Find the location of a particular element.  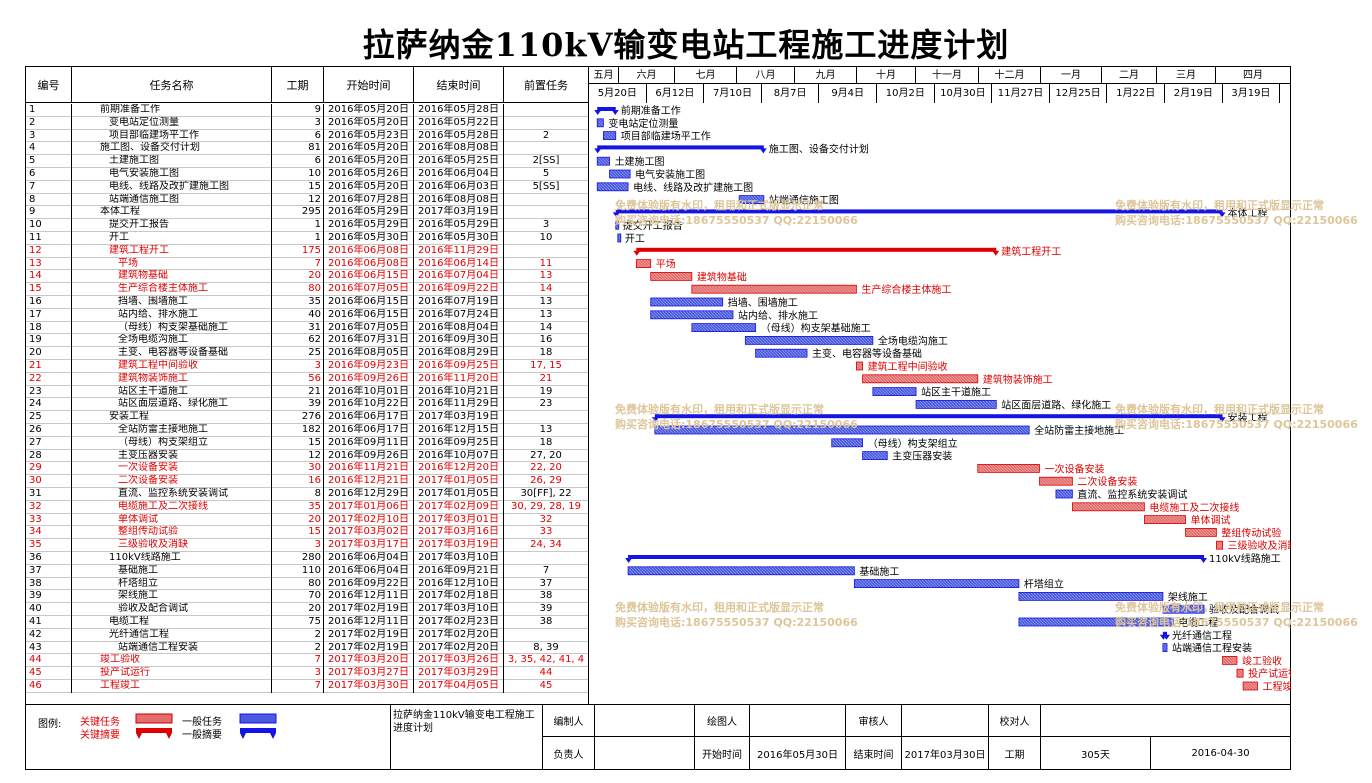

task-start: 2016年05月26日 is located at coordinates (369, 174).